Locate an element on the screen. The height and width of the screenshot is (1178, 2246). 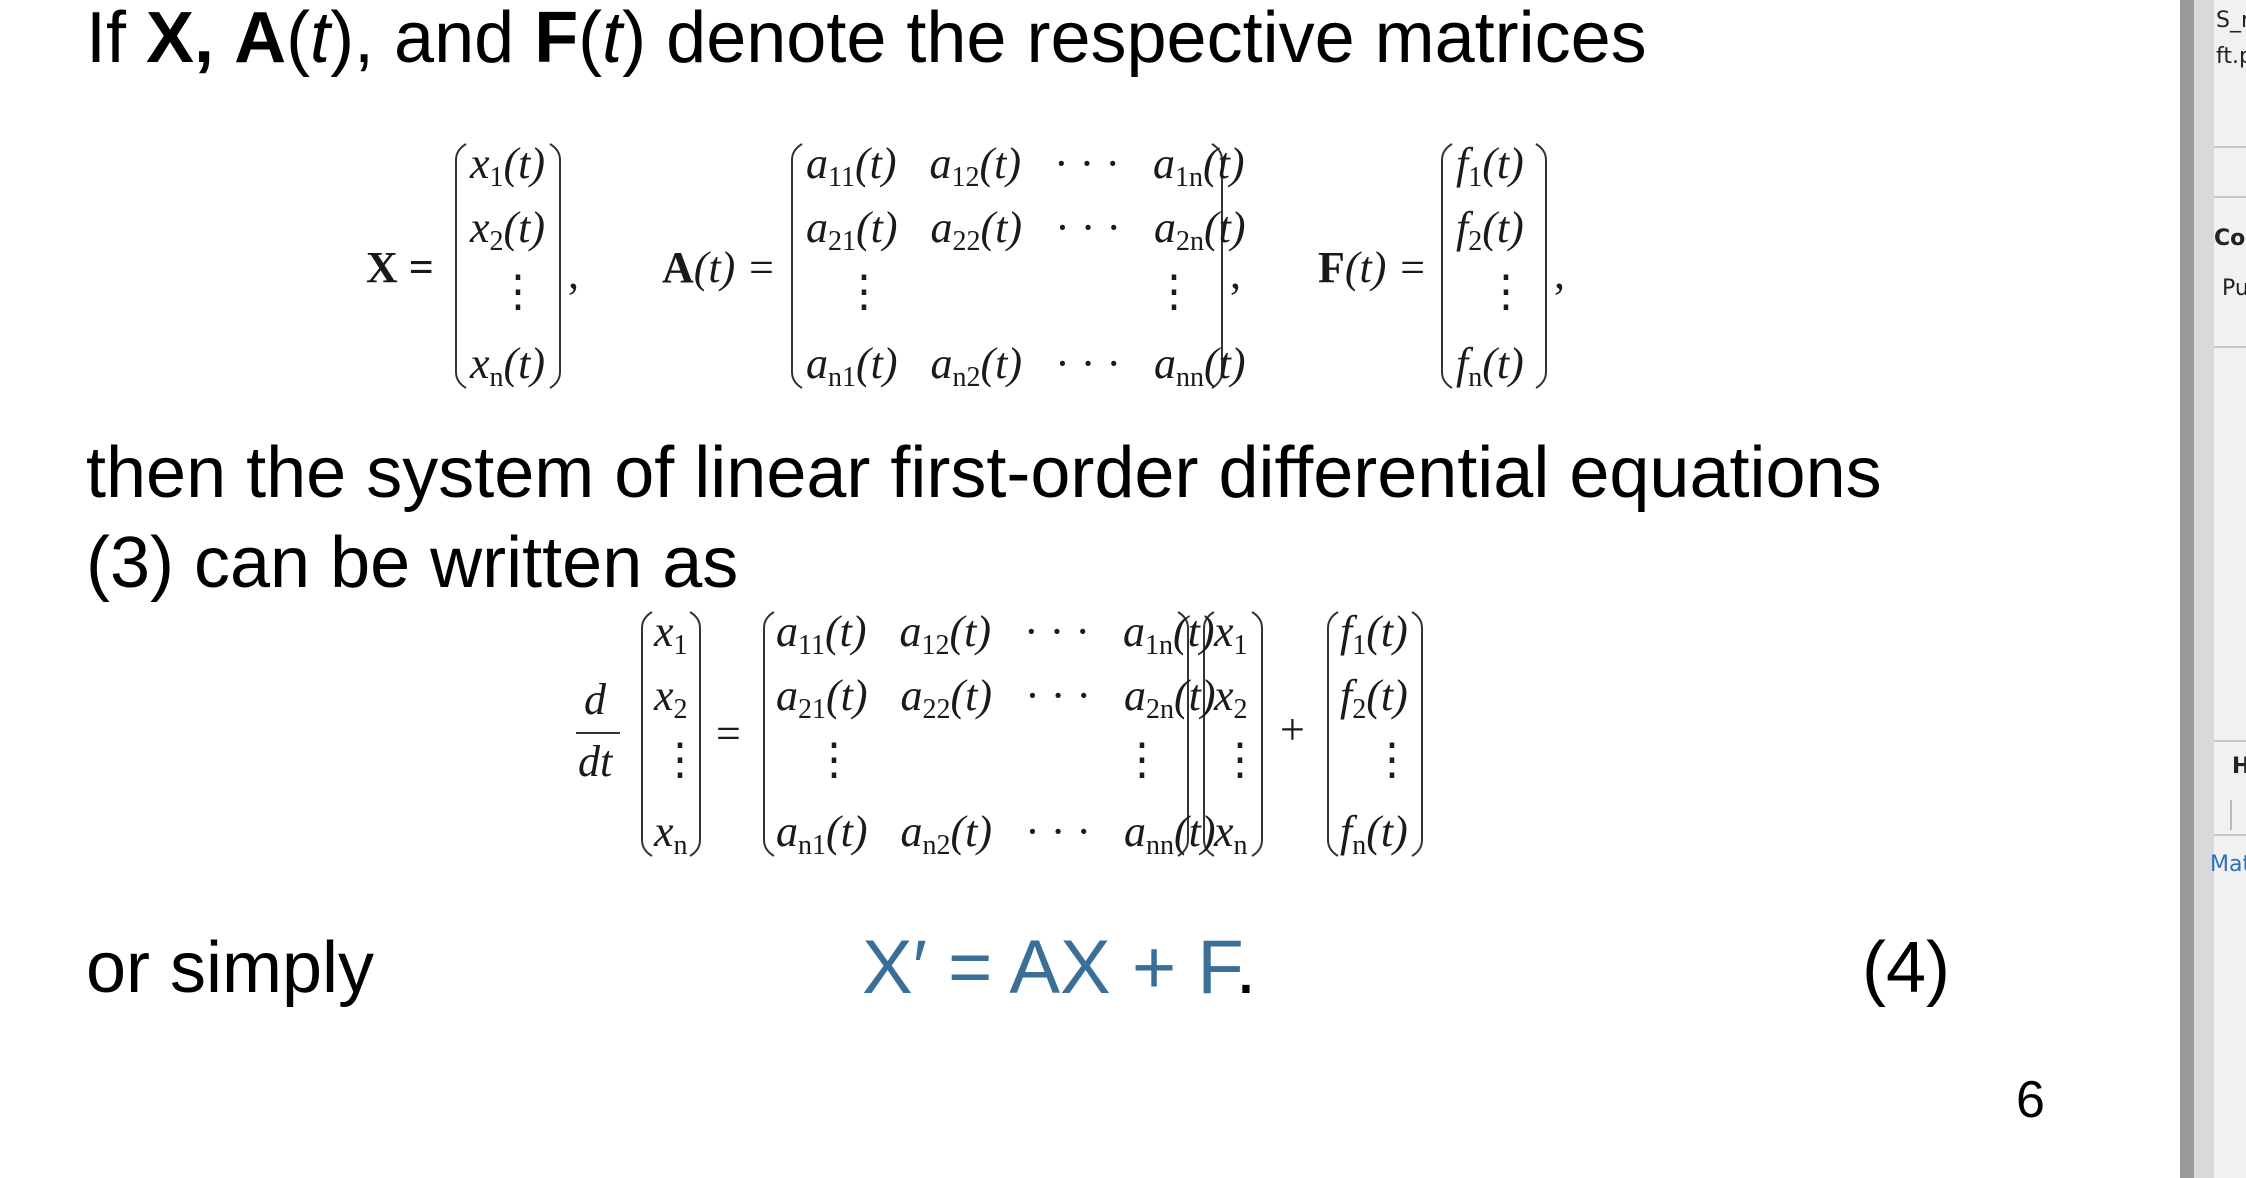
intro-a: A is located at coordinates (260, 39).